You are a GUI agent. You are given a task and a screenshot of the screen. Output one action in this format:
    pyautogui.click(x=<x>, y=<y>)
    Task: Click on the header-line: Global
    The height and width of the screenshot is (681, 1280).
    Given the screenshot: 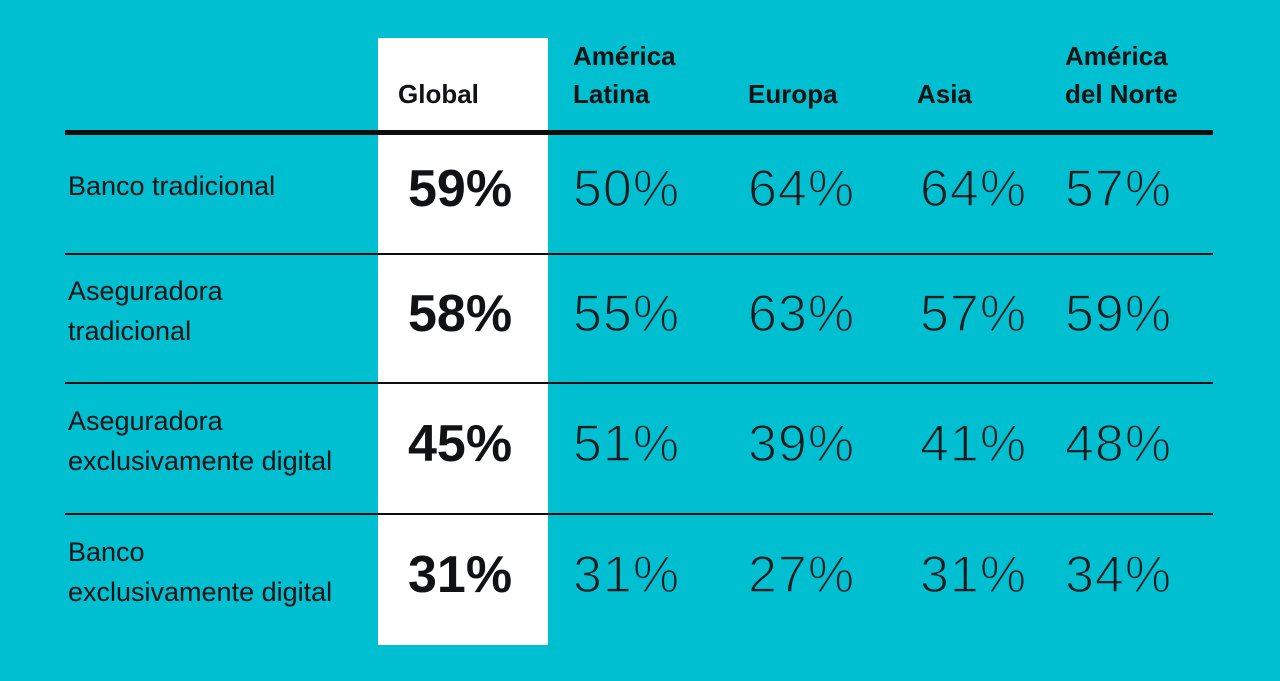 What is the action you would take?
    pyautogui.click(x=438, y=94)
    